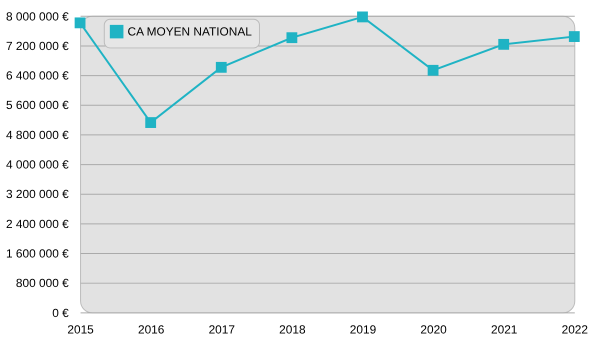  Describe the element at coordinates (292, 329) in the screenshot. I see `x-tick-label: 2018` at that location.